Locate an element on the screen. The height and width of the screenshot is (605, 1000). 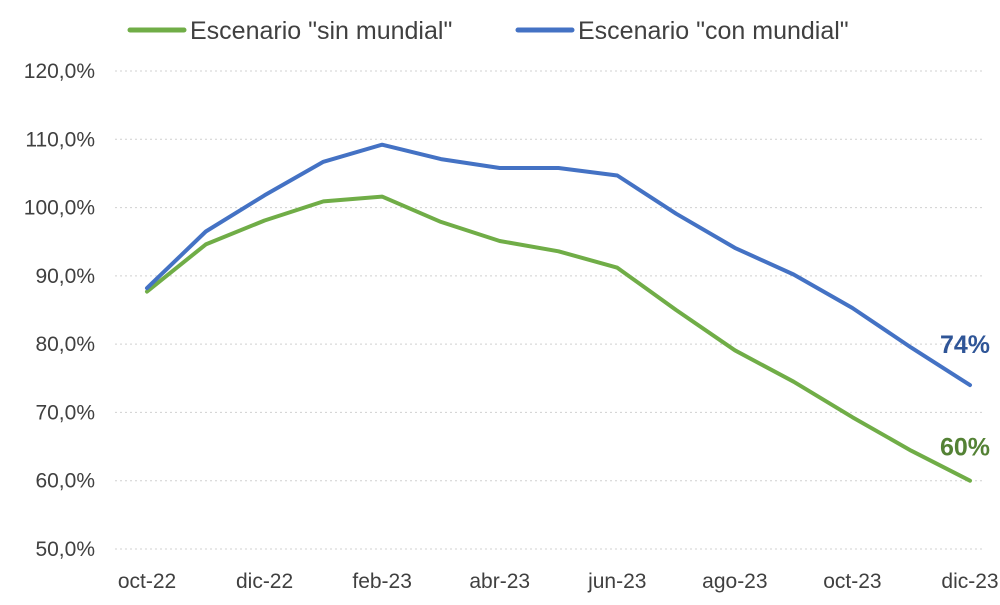
x-tick-label: feb-23 is located at coordinates (382, 581).